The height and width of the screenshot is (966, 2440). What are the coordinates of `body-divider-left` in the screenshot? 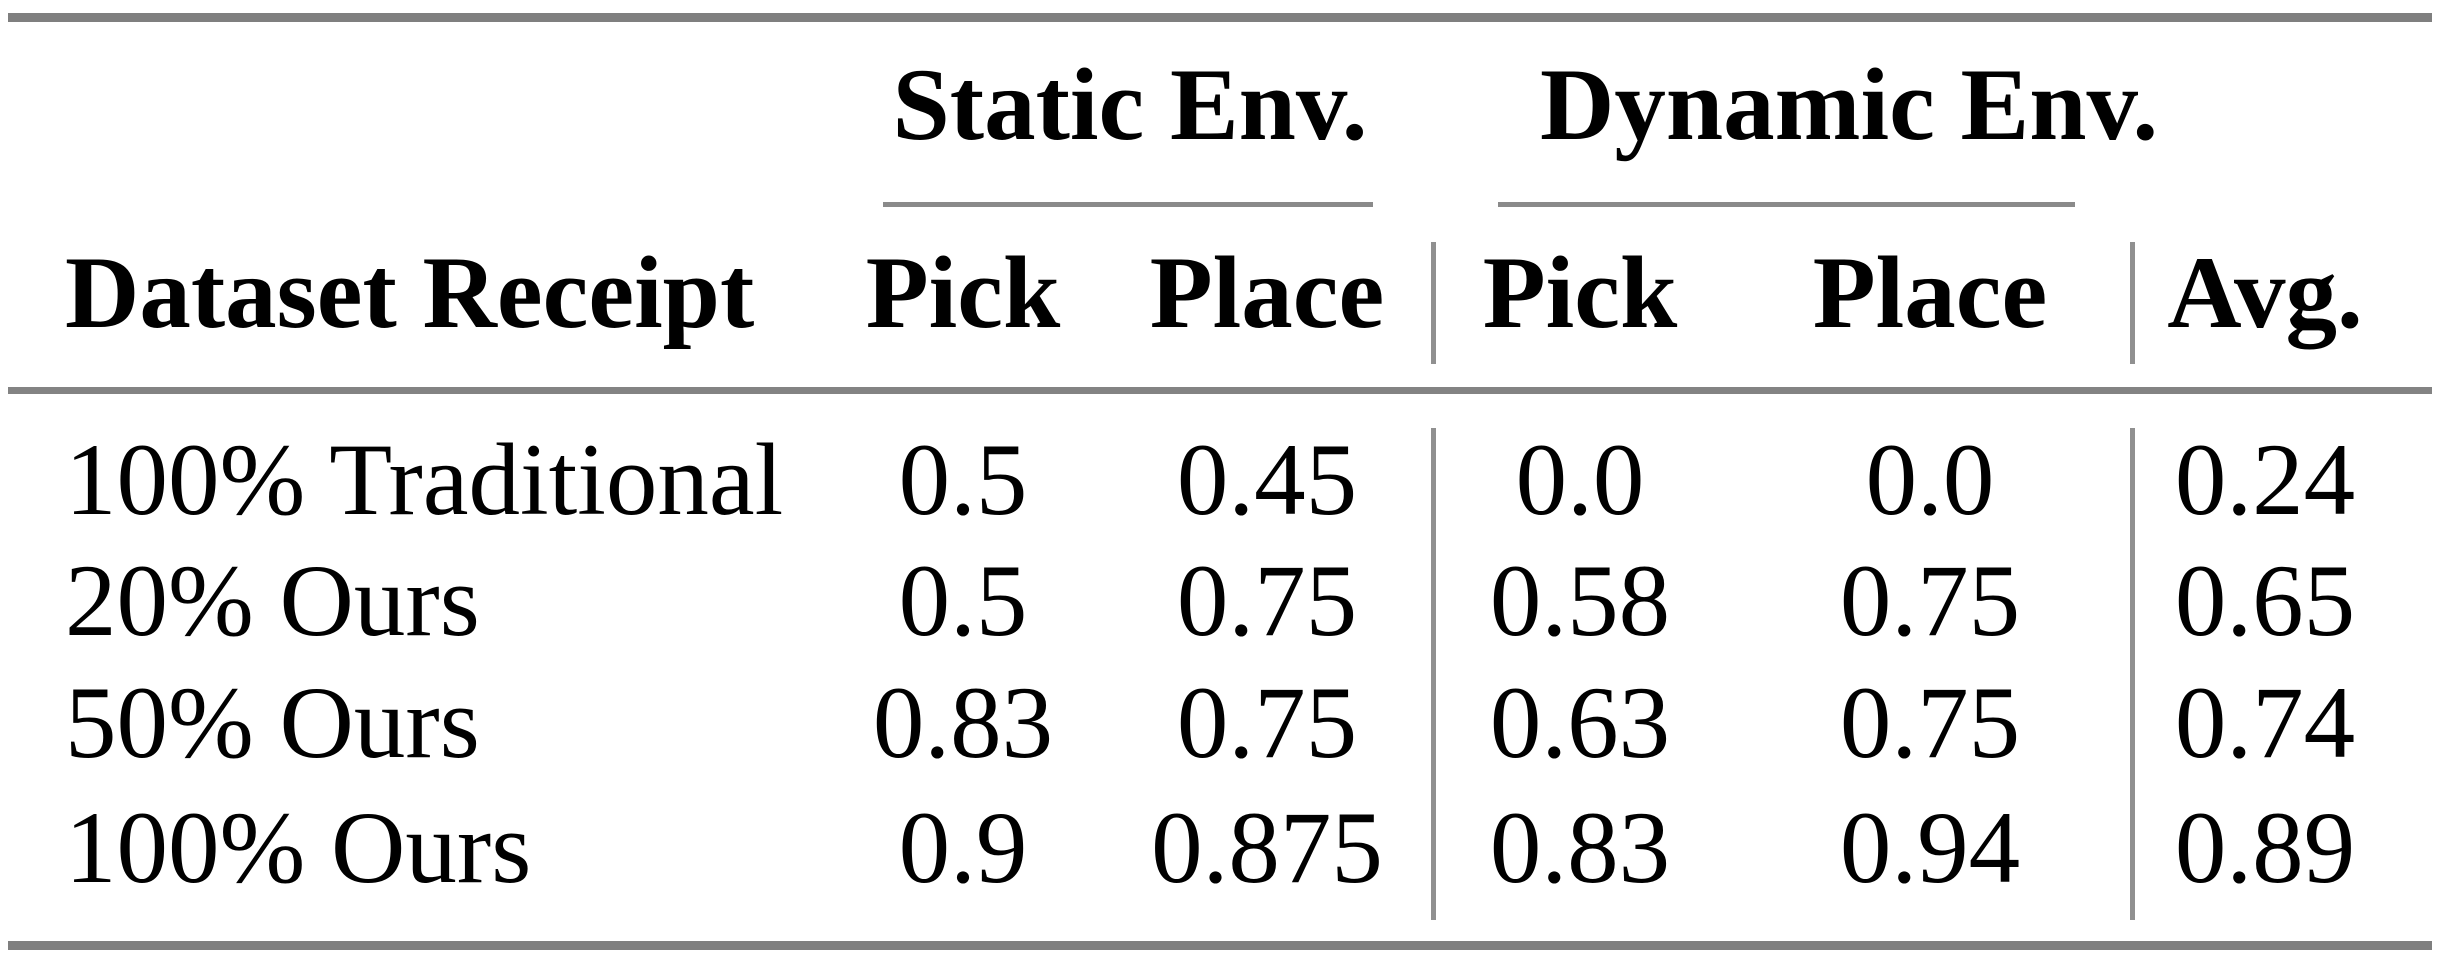 It's located at (1433, 674).